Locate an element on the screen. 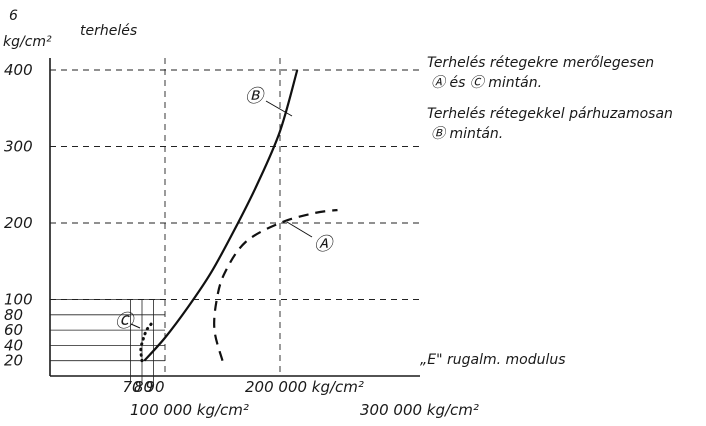  x-tick-label: 100 000 kg/cm² is located at coordinates (189, 410).